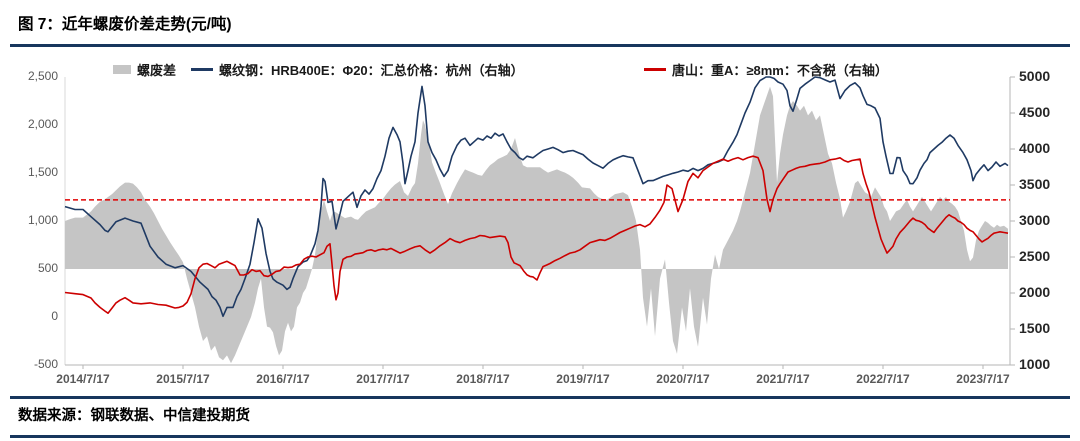 The height and width of the screenshot is (441, 1080). Describe the element at coordinates (783, 379) in the screenshot. I see `x-axis-label: 2021/7/17` at that location.